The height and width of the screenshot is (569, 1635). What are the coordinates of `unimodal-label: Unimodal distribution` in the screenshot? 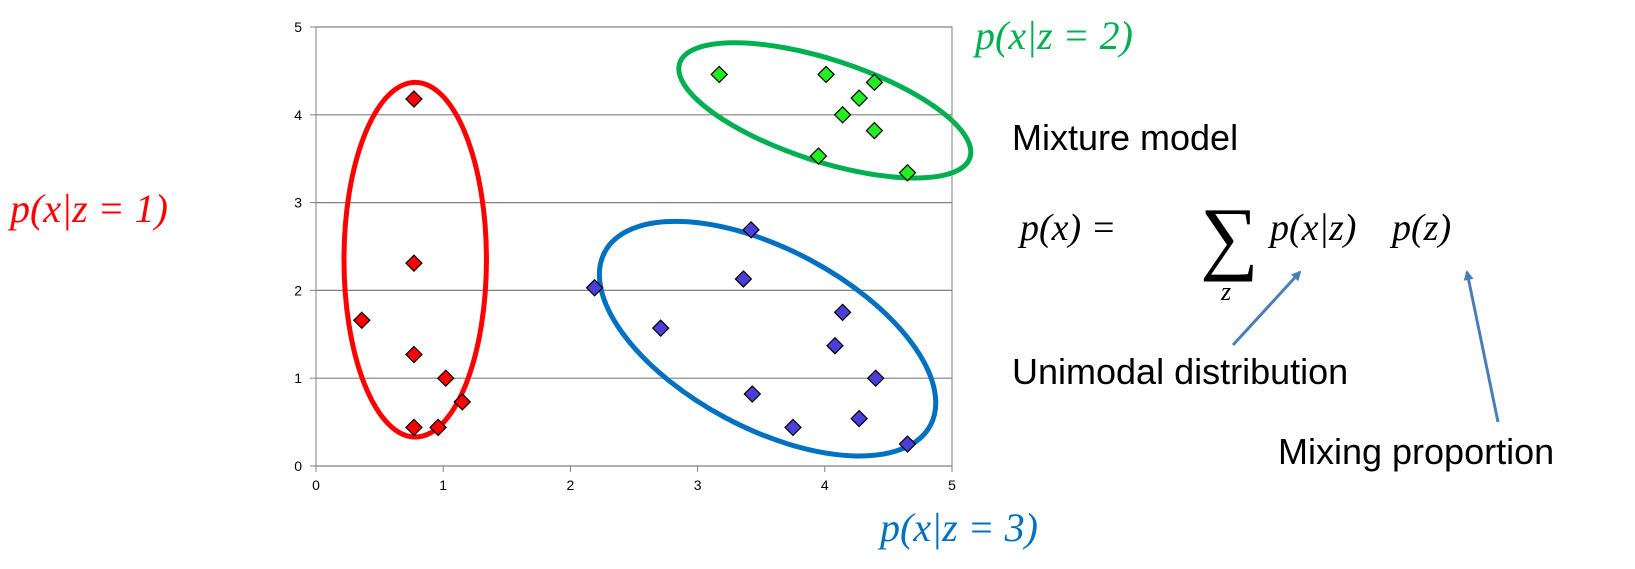 It's located at (1180, 371).